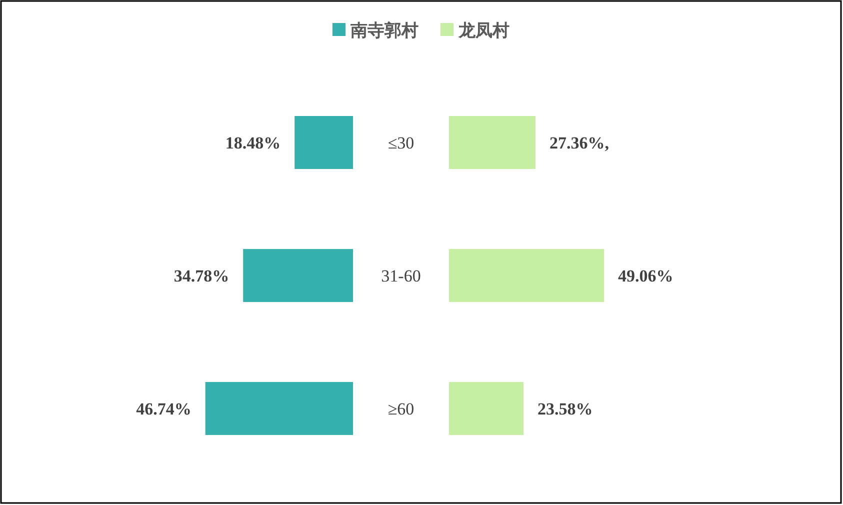 The width and height of the screenshot is (843, 505). Describe the element at coordinates (646, 276) in the screenshot. I see `data-label: 49.06%` at that location.